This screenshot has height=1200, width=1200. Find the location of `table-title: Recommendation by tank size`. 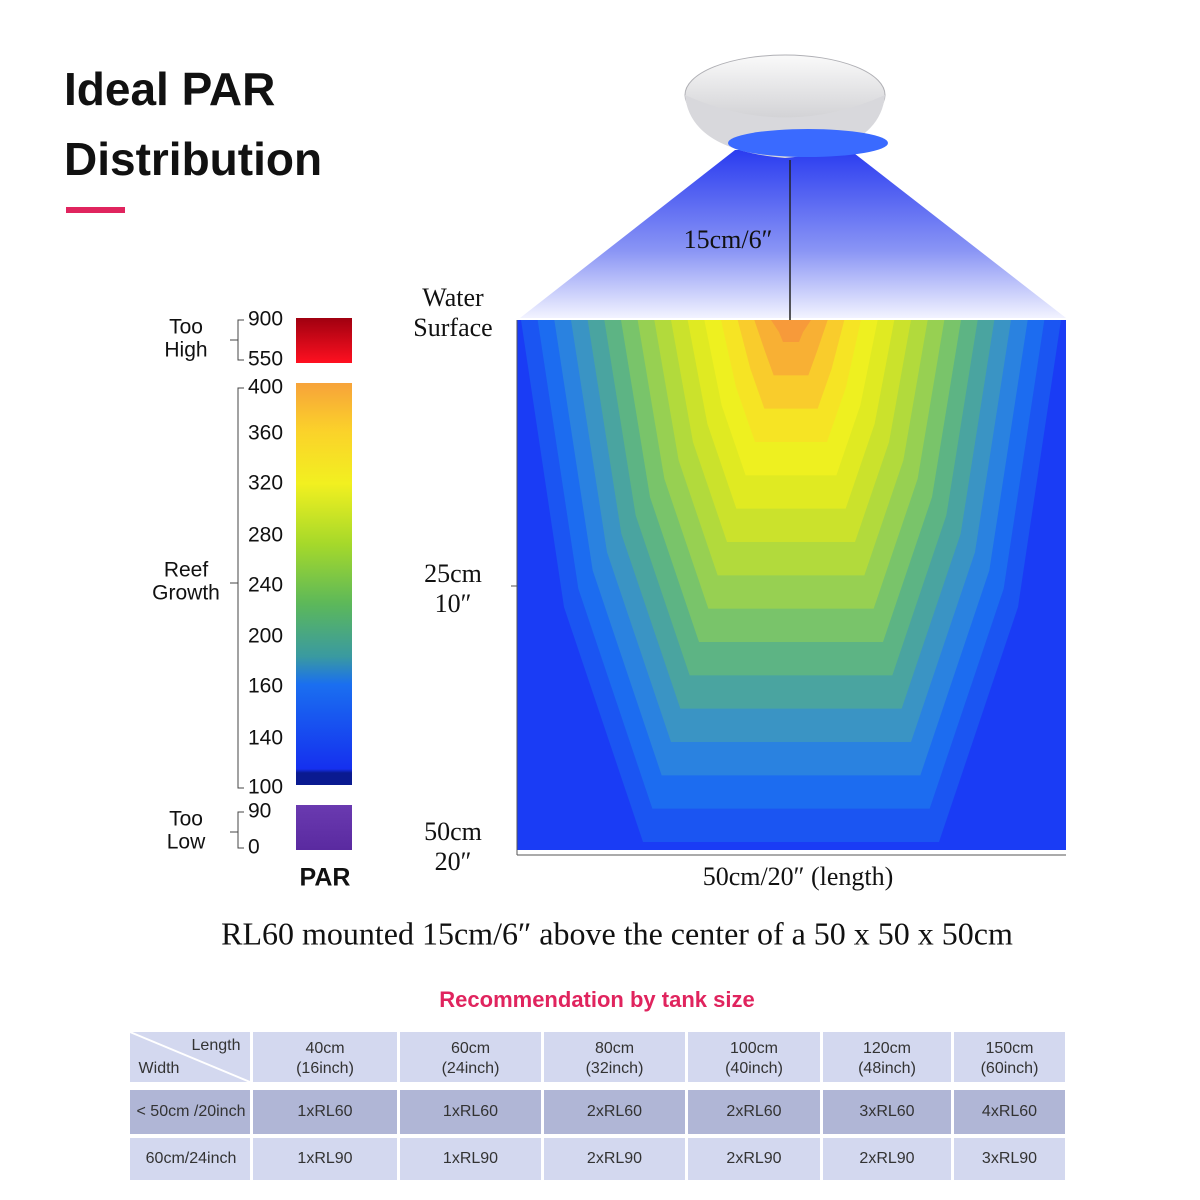

table-title: Recommendation by tank size is located at coordinates (596, 999).